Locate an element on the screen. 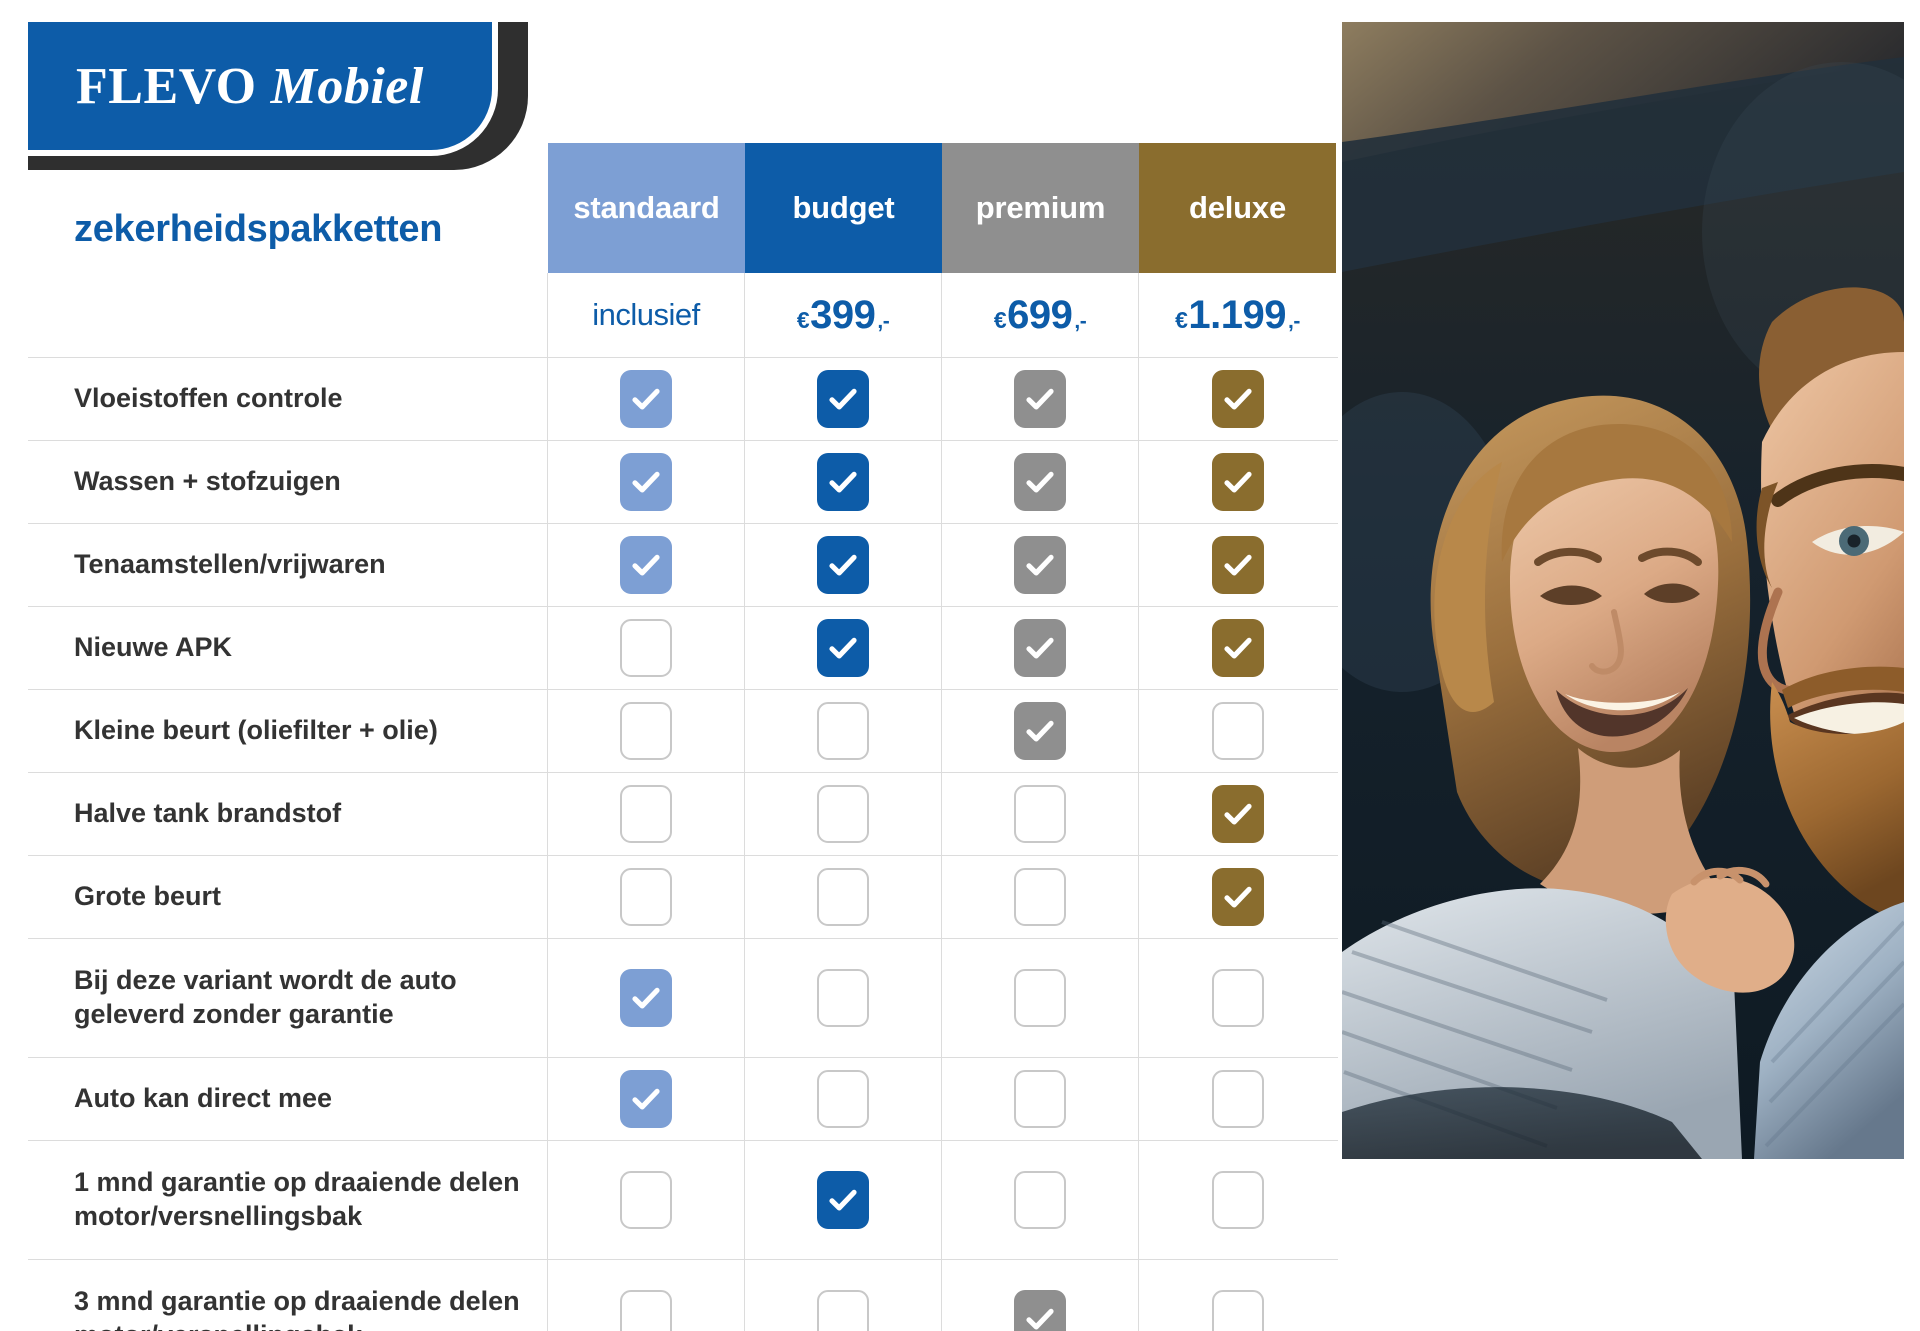 Image resolution: width=1920 pixels, height=1331 pixels. column-header-deluxe: deluxe is located at coordinates (1237, 208).